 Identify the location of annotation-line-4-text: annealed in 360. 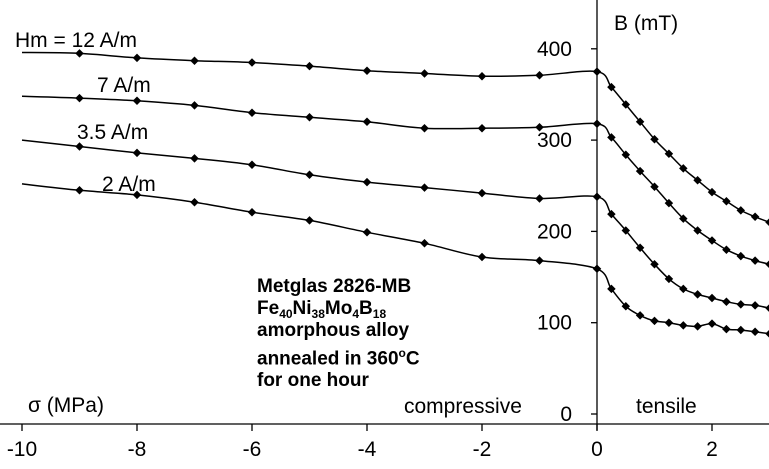
(328, 359).